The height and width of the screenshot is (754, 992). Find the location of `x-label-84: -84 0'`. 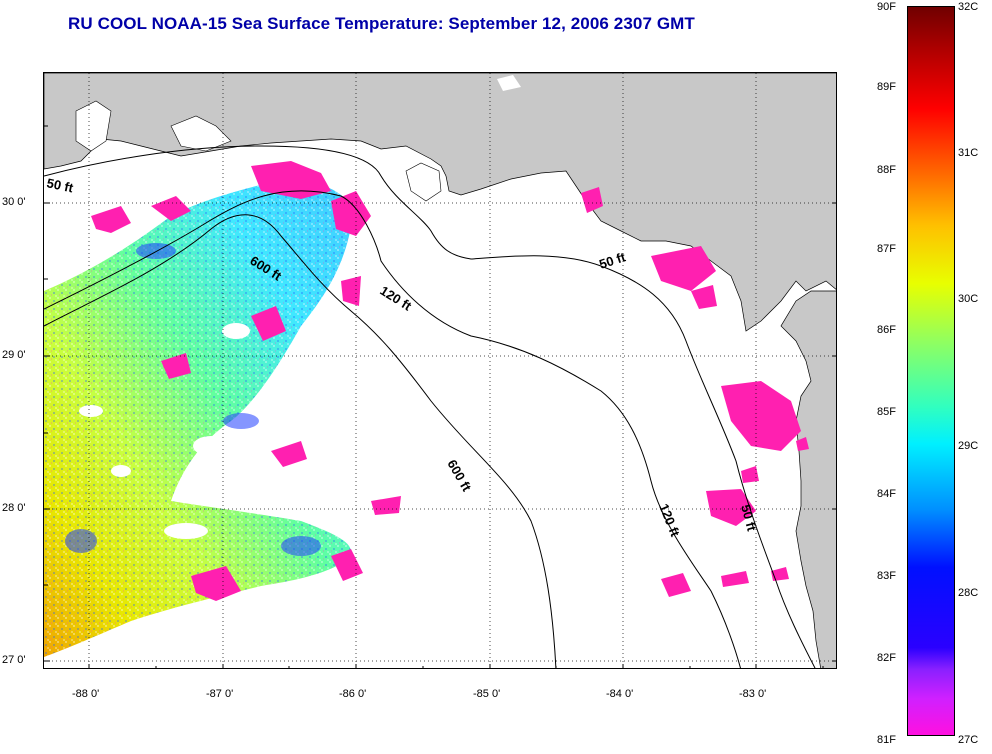

x-label-84: -84 0' is located at coordinates (620, 694).